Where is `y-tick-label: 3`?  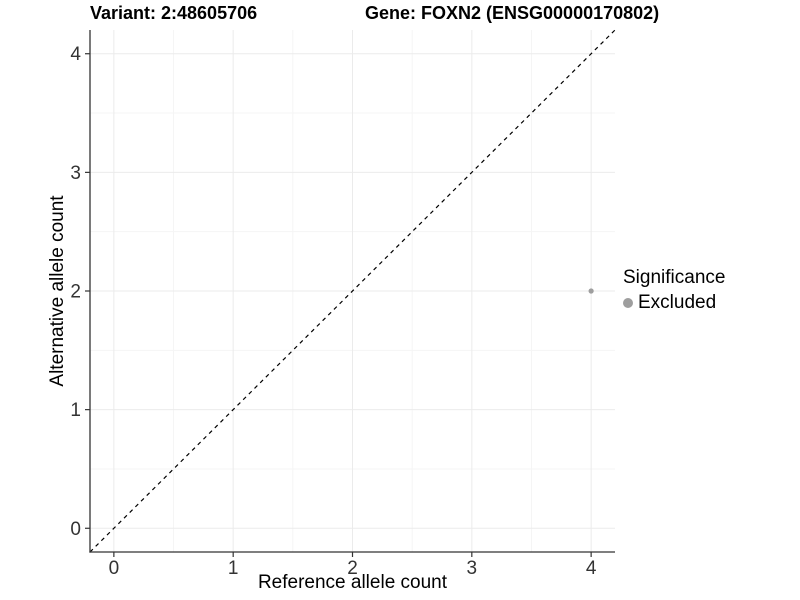 y-tick-label: 3 is located at coordinates (75, 173).